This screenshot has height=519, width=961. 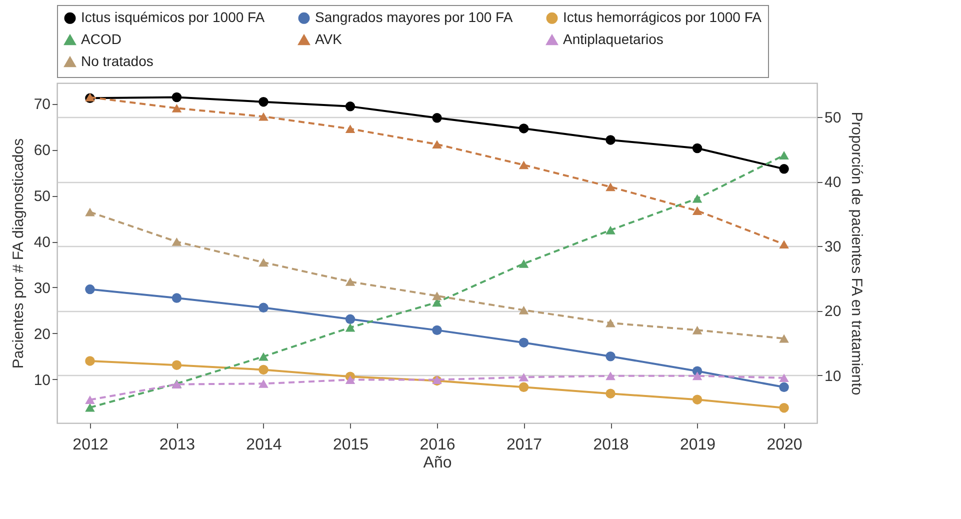 I want to click on y-tick-label: 60, so click(x=42, y=151).